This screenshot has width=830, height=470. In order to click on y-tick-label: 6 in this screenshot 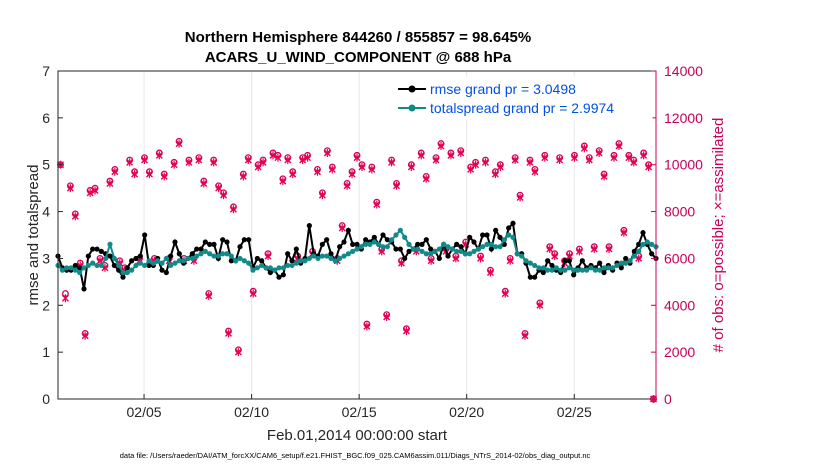, I will do `click(46, 118)`.